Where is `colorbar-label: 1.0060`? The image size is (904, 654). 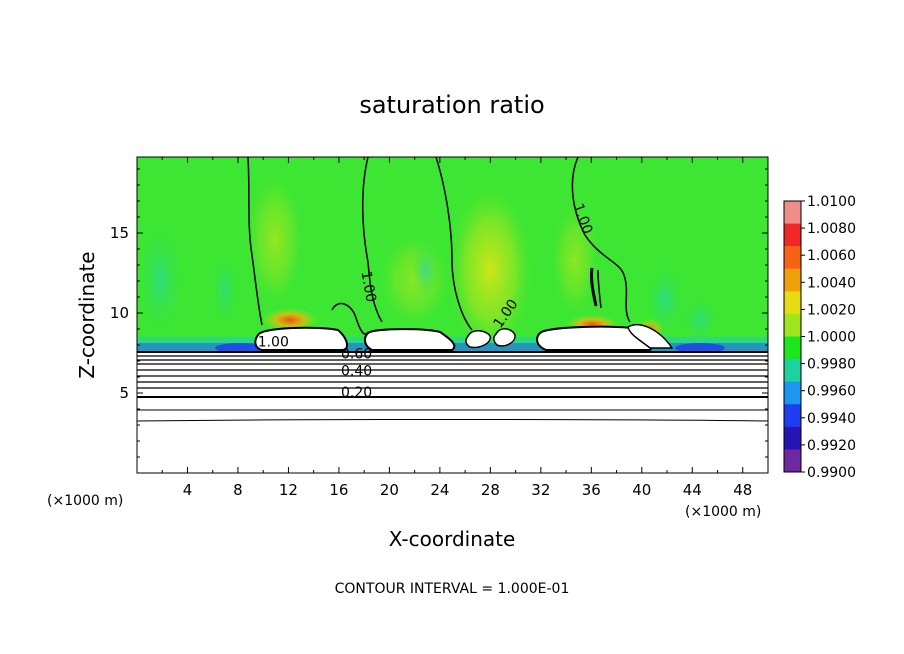
colorbar-label: 1.0060 is located at coordinates (831, 256).